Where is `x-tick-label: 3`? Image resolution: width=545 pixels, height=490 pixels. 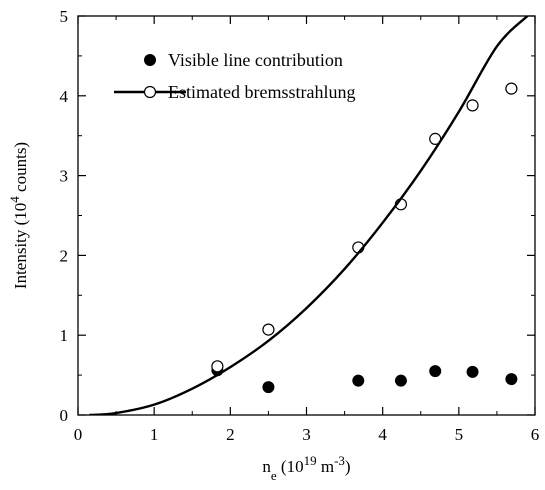
x-tick-label: 3 is located at coordinates (306, 434).